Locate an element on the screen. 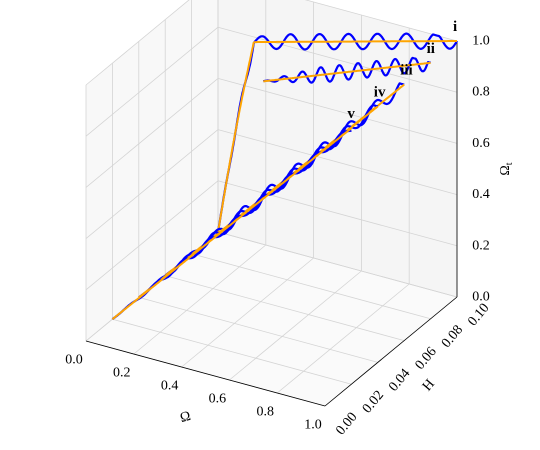 This screenshot has width=540, height=450. z-tick-label-4: 0.8 is located at coordinates (481, 92).